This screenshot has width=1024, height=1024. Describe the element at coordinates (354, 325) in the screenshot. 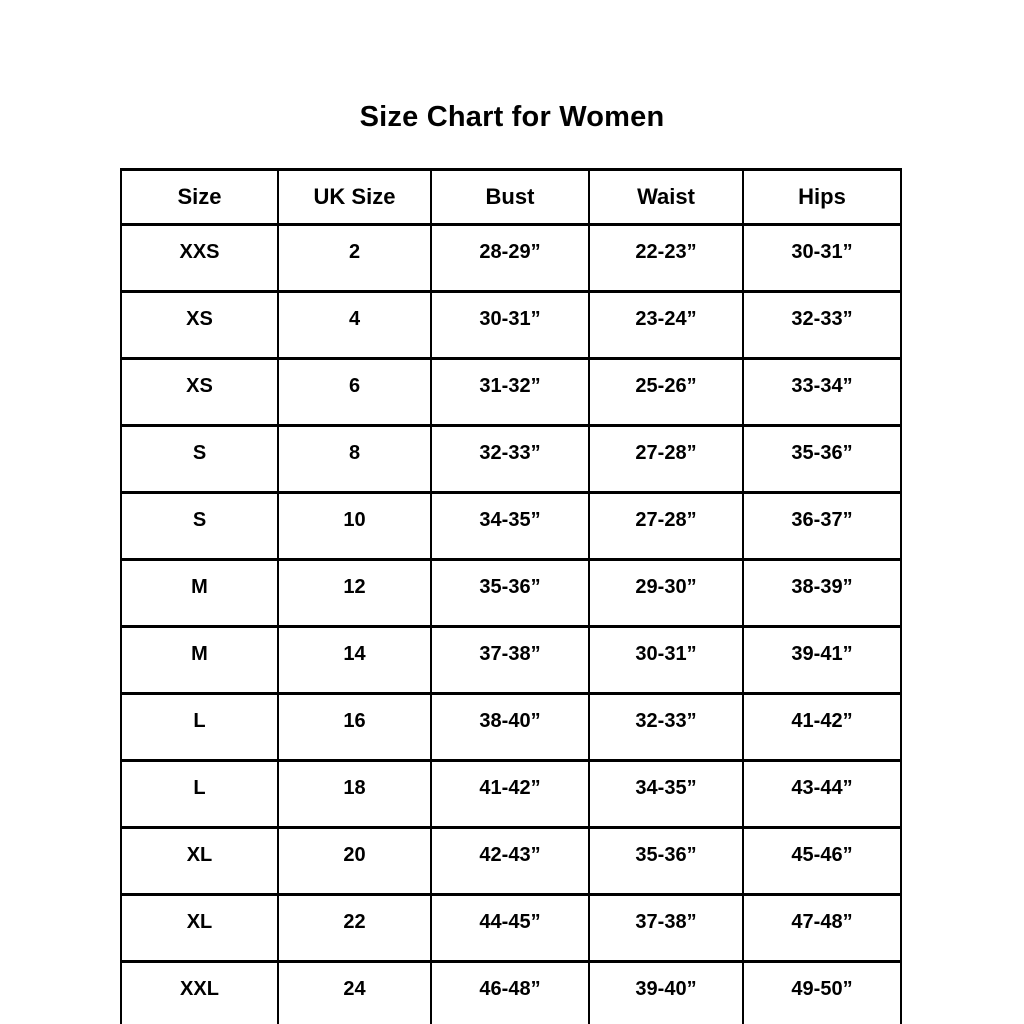

I see `table-cell: 4` at that location.